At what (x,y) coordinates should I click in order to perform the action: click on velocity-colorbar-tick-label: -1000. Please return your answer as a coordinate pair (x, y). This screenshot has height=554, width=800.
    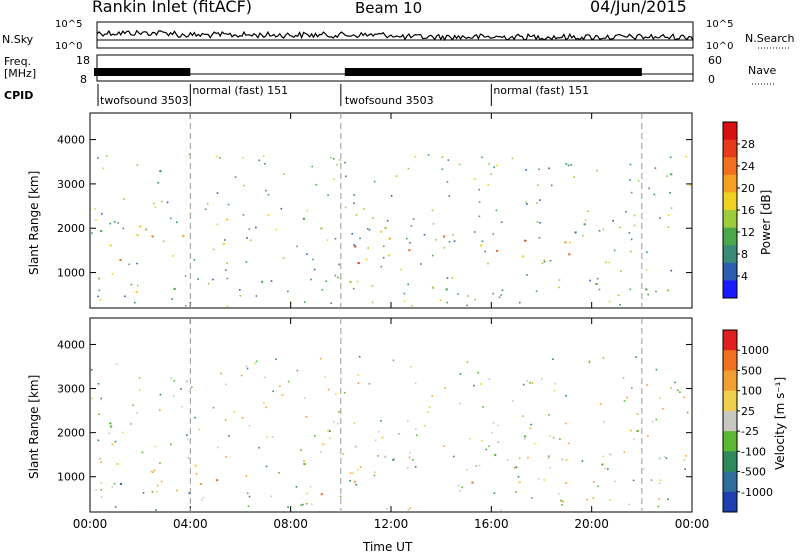
    Looking at the image, I should click on (757, 492).